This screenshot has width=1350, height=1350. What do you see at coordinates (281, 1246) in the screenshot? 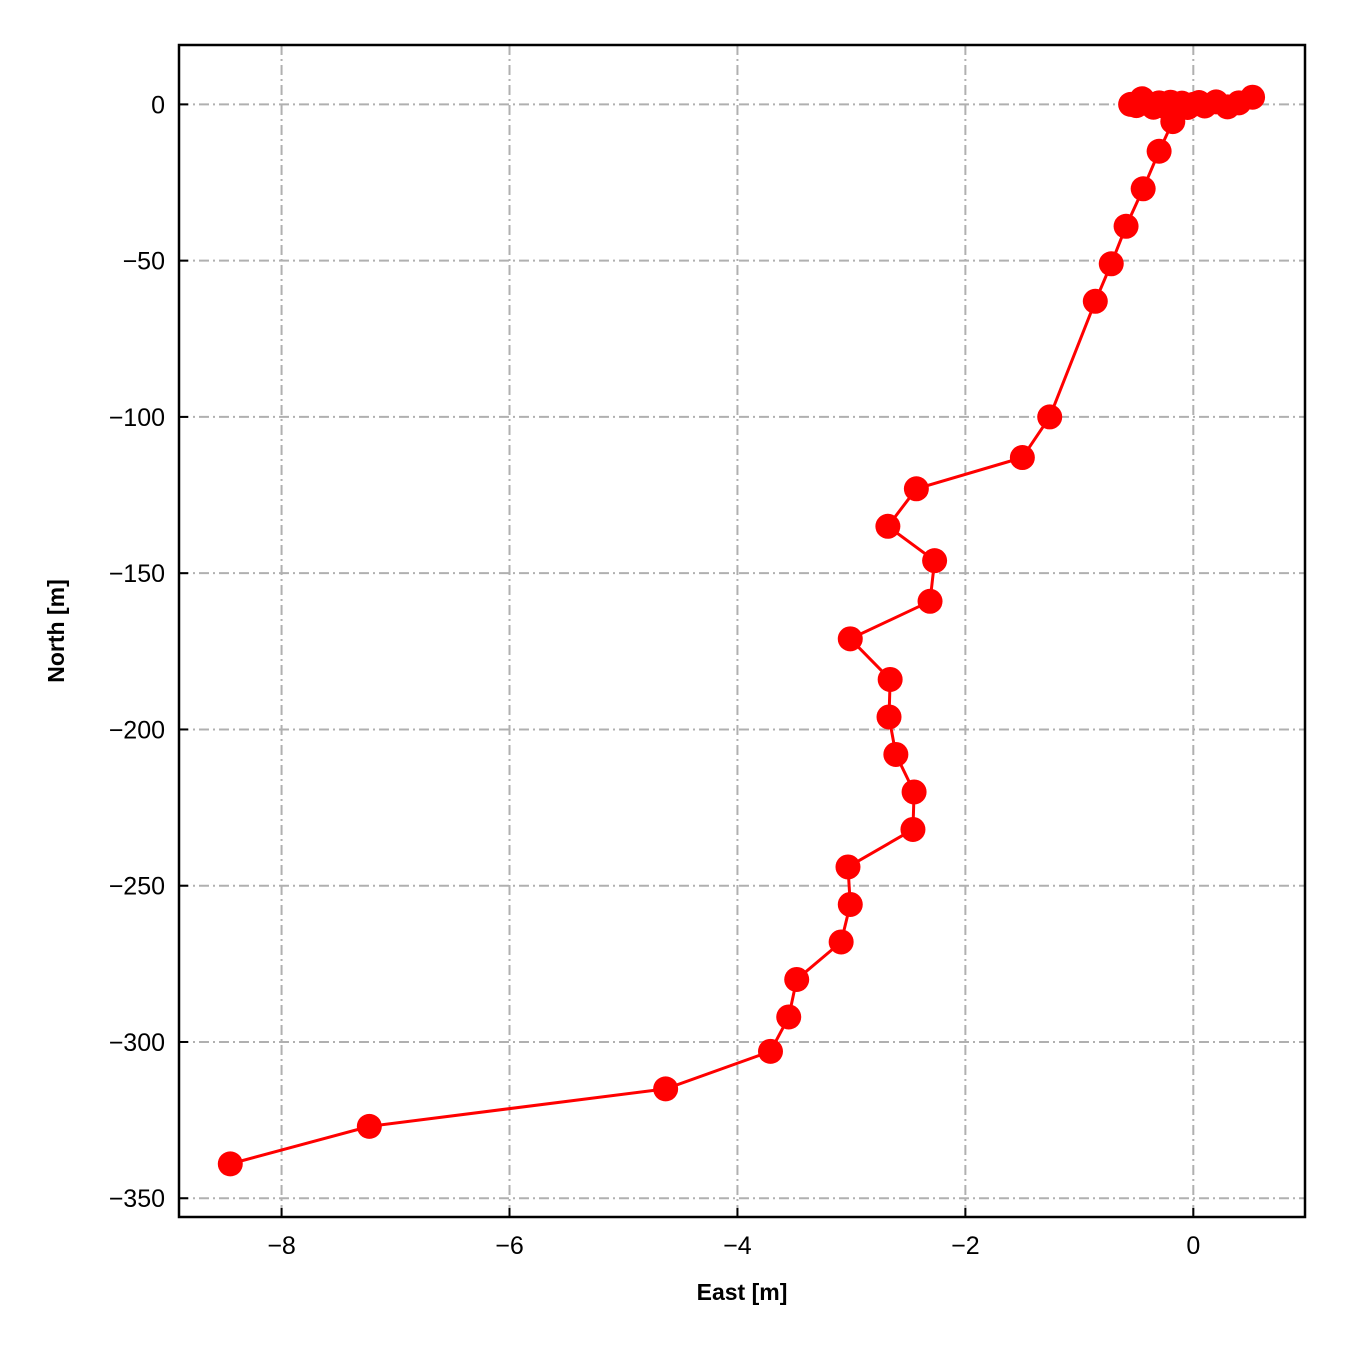
I see `x-tick-label: −8` at bounding box center [281, 1246].